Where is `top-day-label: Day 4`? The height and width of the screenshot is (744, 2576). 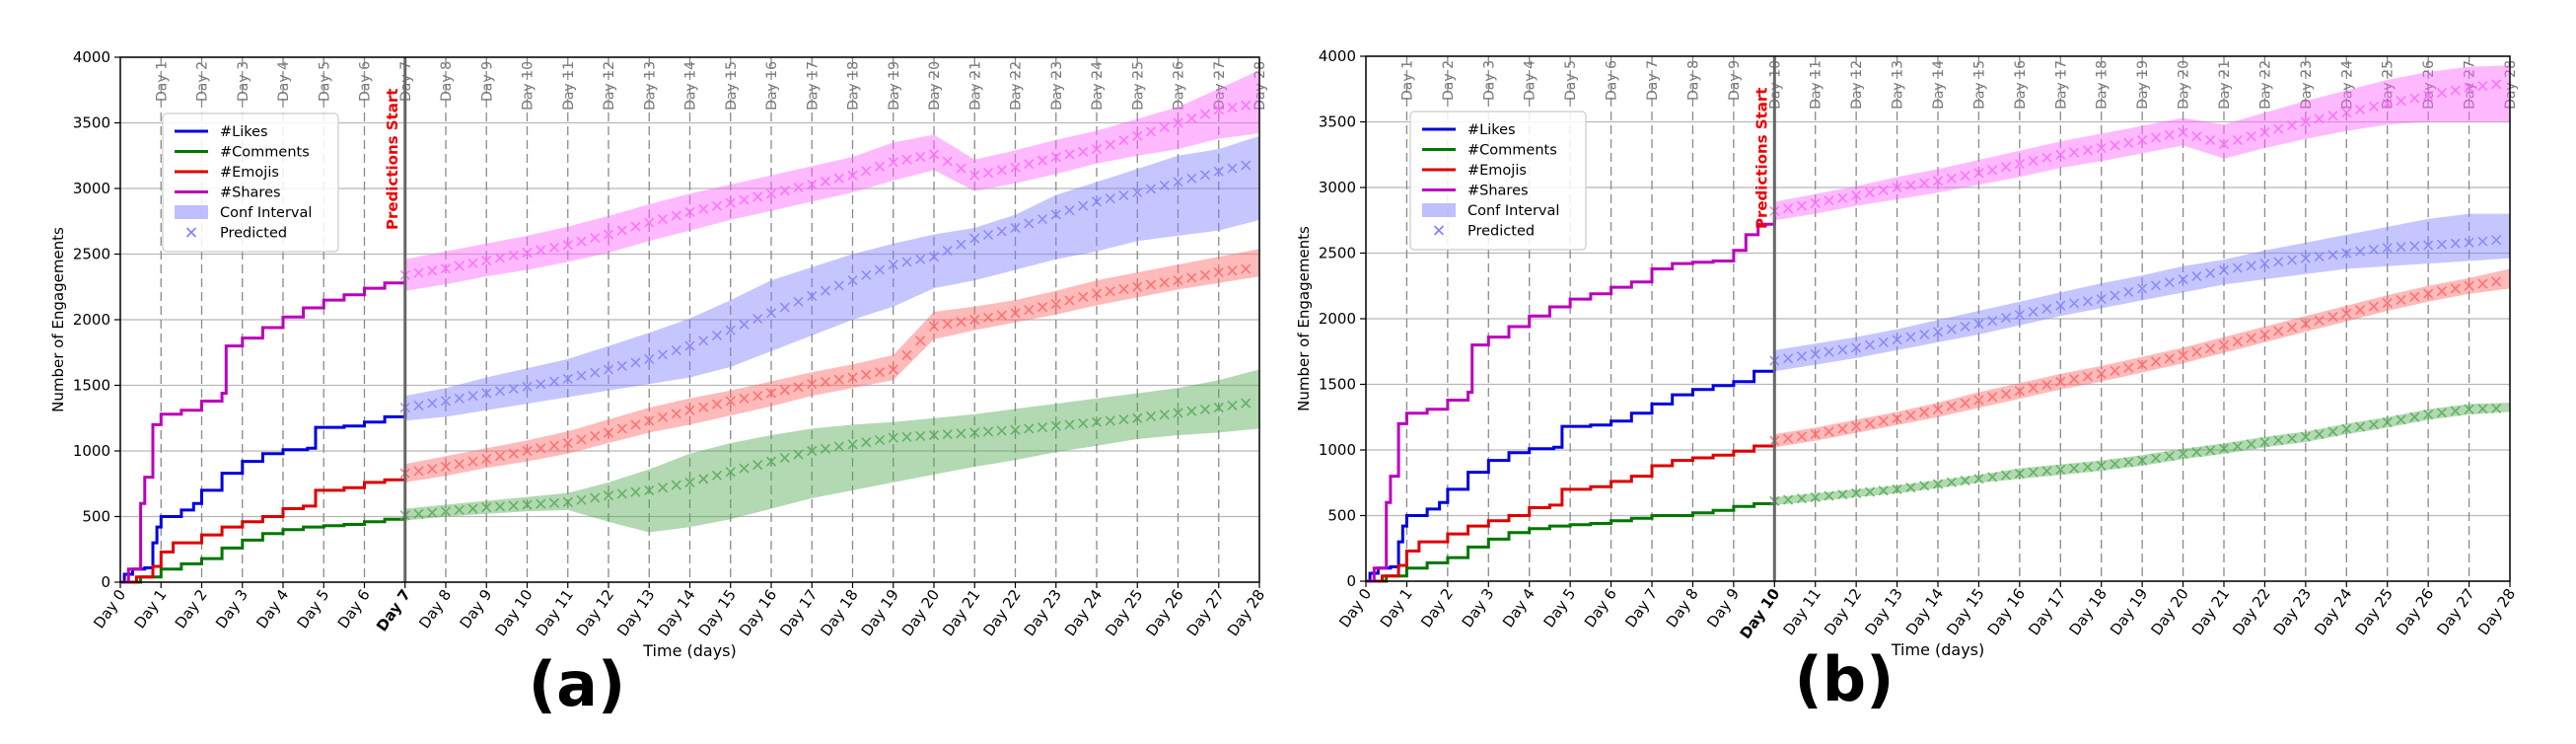 top-day-label: Day 4 is located at coordinates (284, 81).